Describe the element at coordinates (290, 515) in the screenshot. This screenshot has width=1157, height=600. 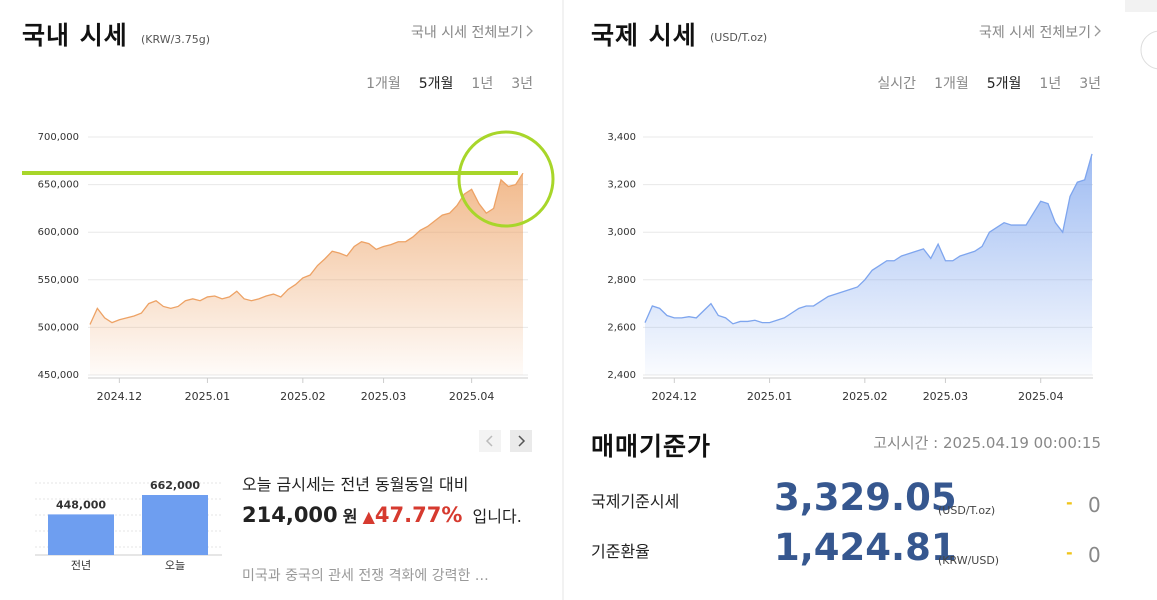
I see `difference: 214,000` at that location.